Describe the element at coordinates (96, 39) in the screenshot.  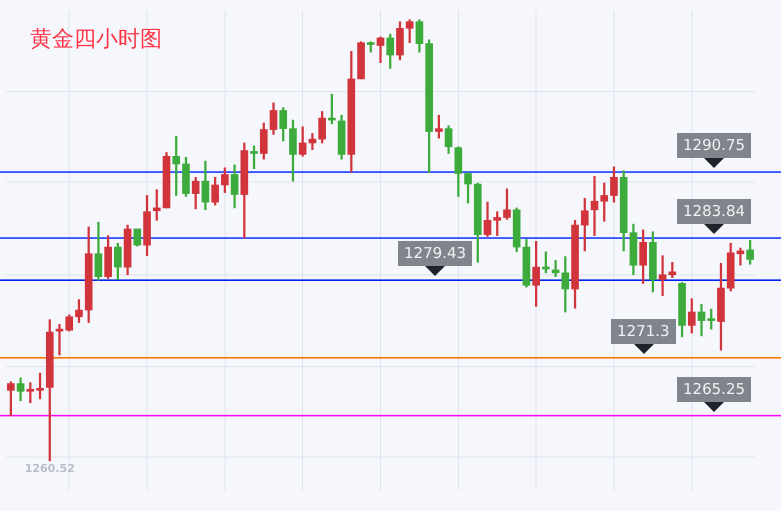
I see `text: 黄金四小时图` at that location.